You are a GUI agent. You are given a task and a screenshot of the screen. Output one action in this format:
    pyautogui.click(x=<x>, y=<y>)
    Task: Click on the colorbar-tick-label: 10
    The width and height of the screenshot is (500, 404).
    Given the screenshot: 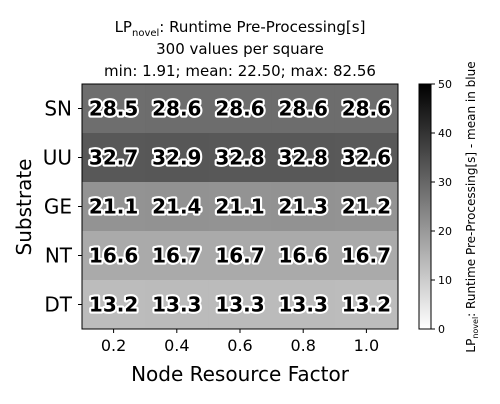 What is the action you would take?
    pyautogui.click(x=445, y=280)
    